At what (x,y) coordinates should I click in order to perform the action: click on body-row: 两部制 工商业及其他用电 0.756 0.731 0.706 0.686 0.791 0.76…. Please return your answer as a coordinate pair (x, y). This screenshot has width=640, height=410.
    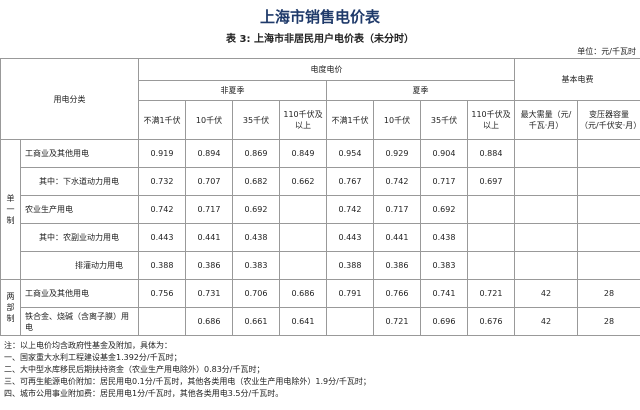
    Looking at the image, I should click on (320, 307).